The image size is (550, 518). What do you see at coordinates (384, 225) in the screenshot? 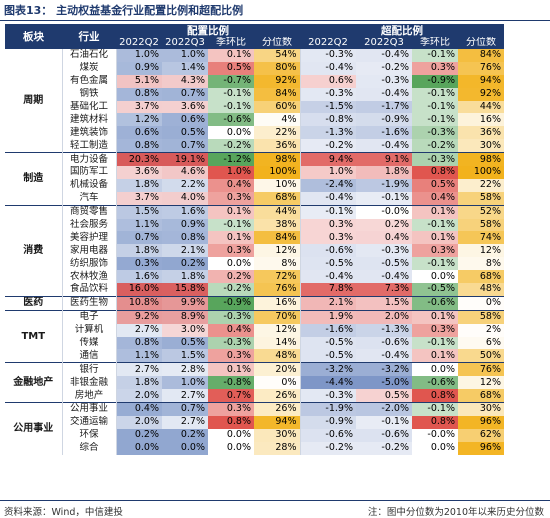
I see `cell-o3: 0.2%` at bounding box center [384, 225].